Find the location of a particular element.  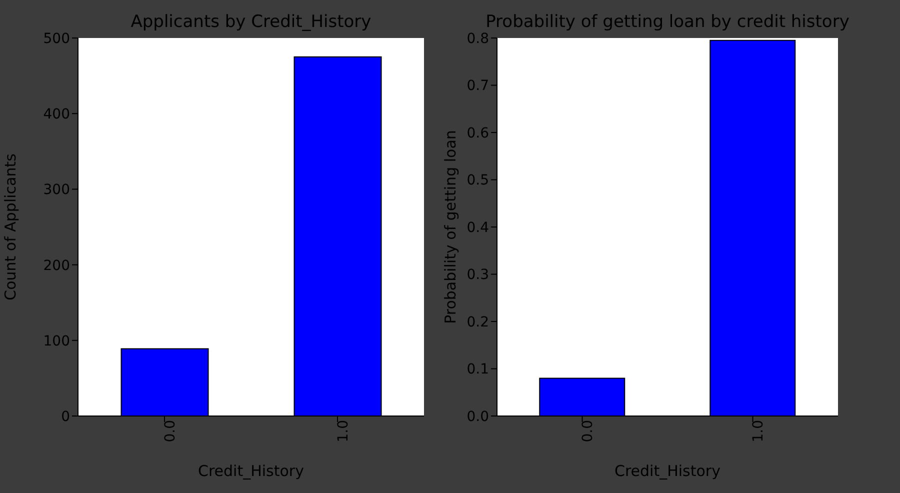

y-tick-label: 0.7 is located at coordinates (477, 86).